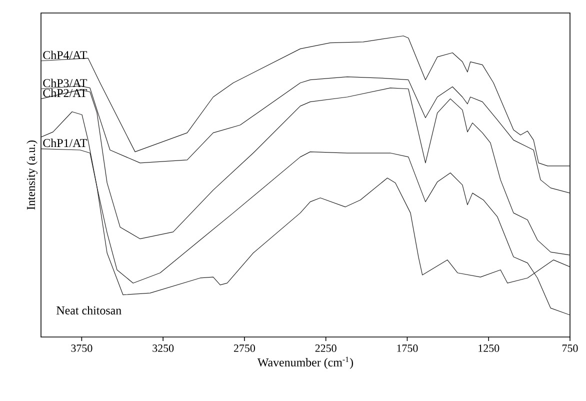  I want to click on x-tick-label: 2750, so click(244, 348).